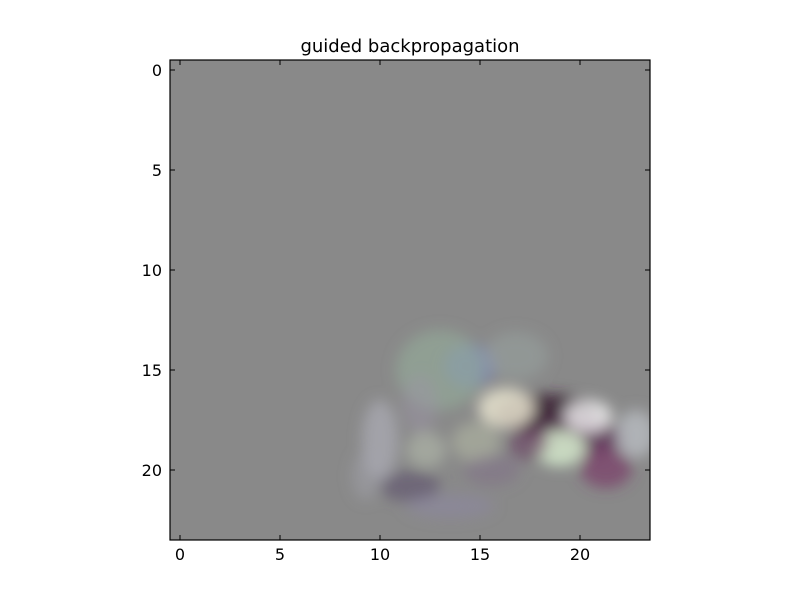 This screenshot has height=600, width=800. I want to click on y-tick-label: 0, so click(157, 70).